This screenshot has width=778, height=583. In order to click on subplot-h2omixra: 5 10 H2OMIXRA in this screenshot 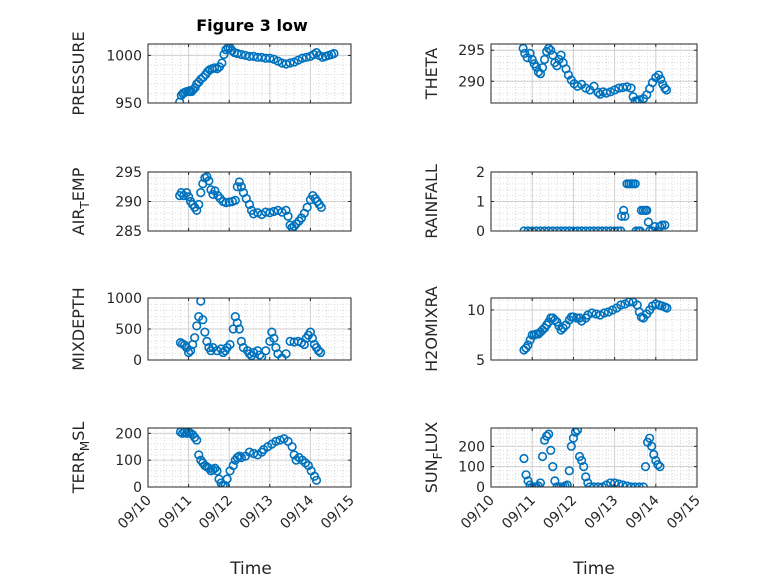, I will do `click(560, 329)`.